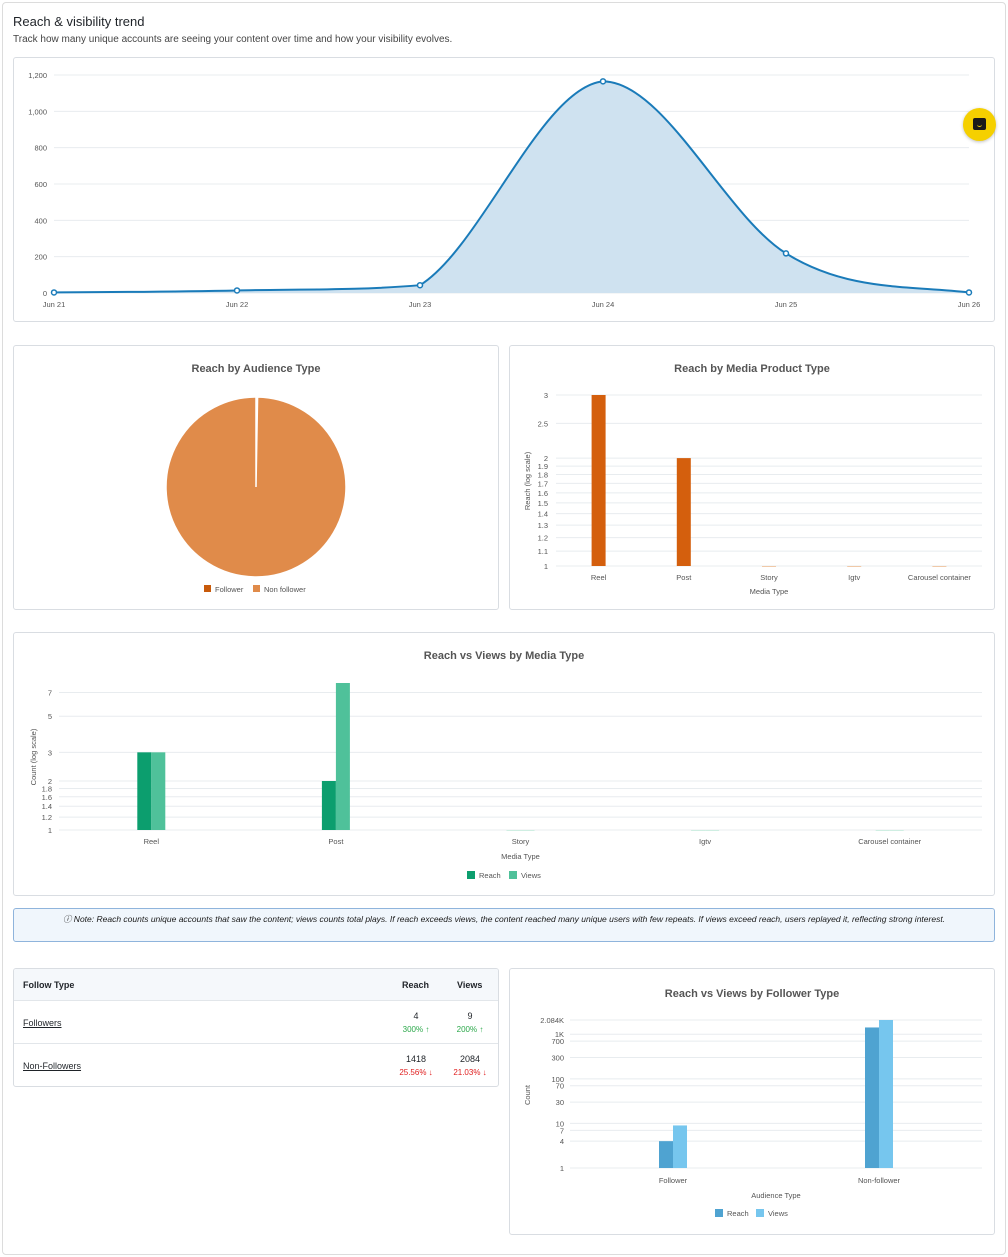 This screenshot has width=1008, height=1257. Describe the element at coordinates (557, 1058) in the screenshot. I see `y-tick-label: 300` at that location.